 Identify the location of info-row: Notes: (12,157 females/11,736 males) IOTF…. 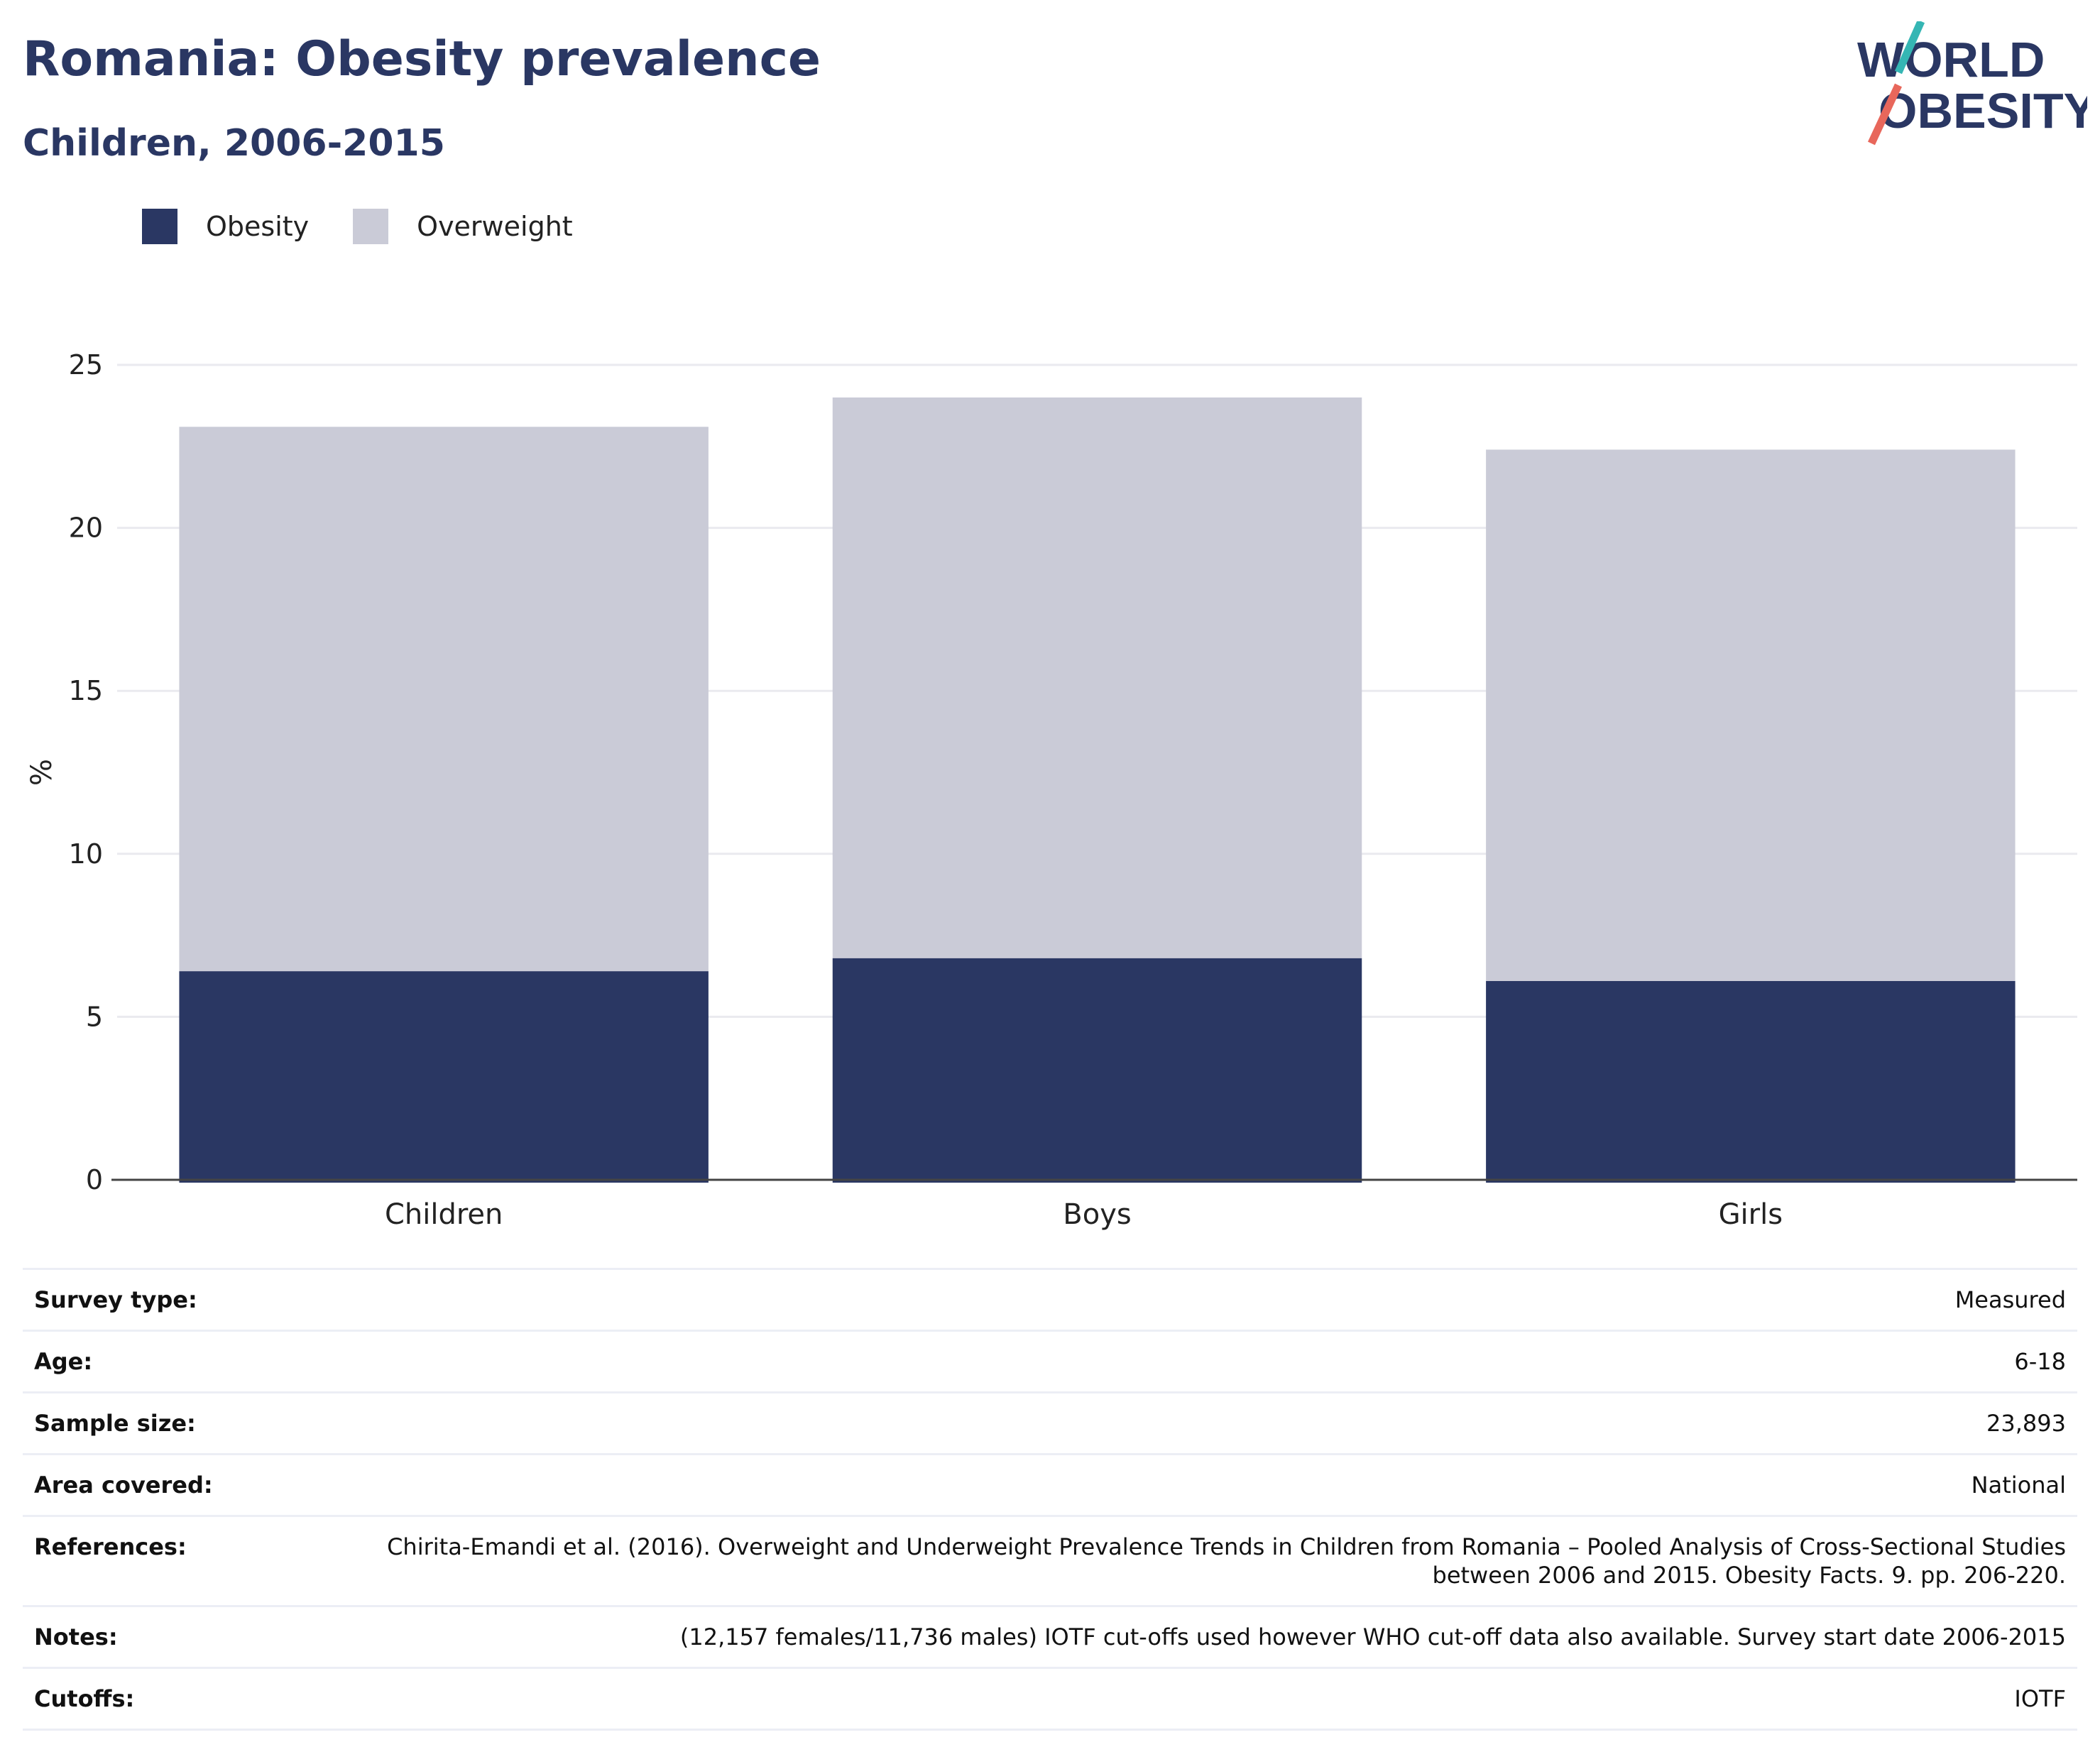
(1050, 1636).